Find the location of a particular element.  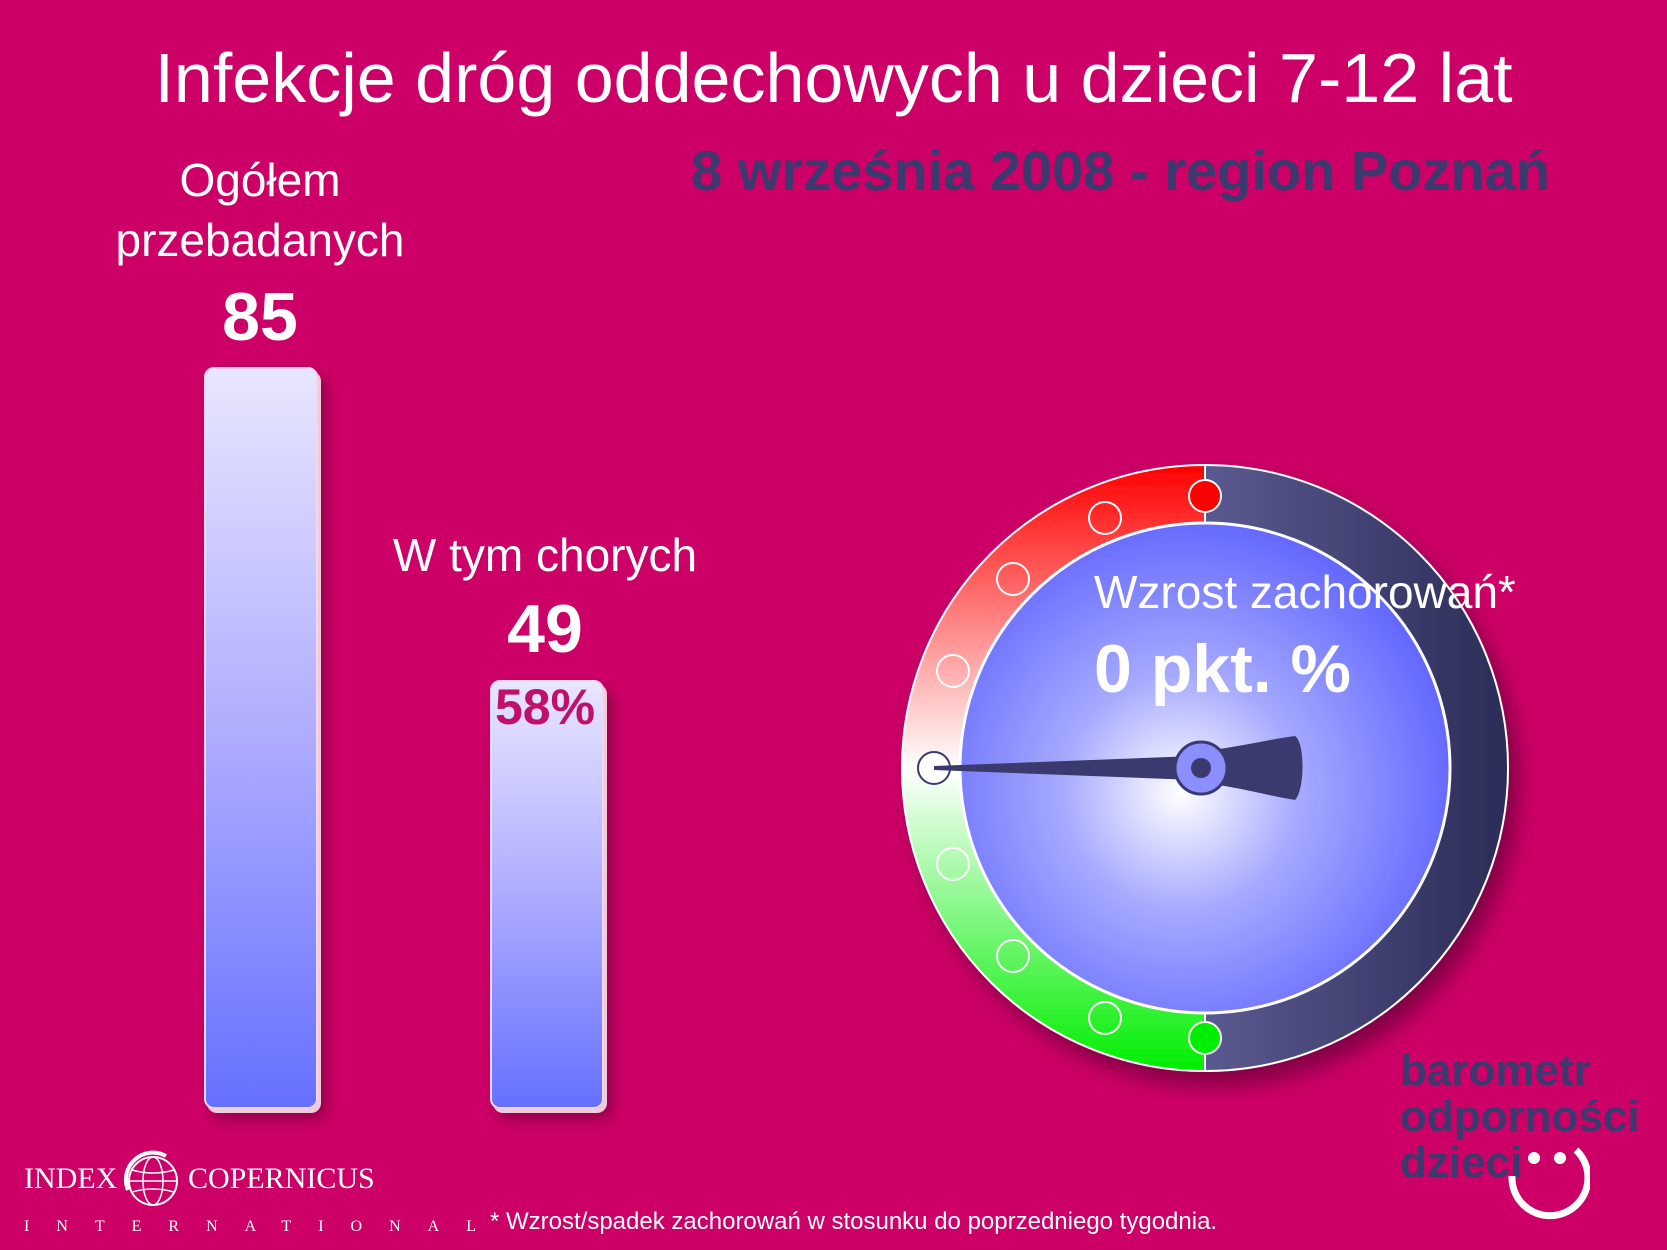

logo-word-international: INTERNATIONAL is located at coordinates (263, 1226).